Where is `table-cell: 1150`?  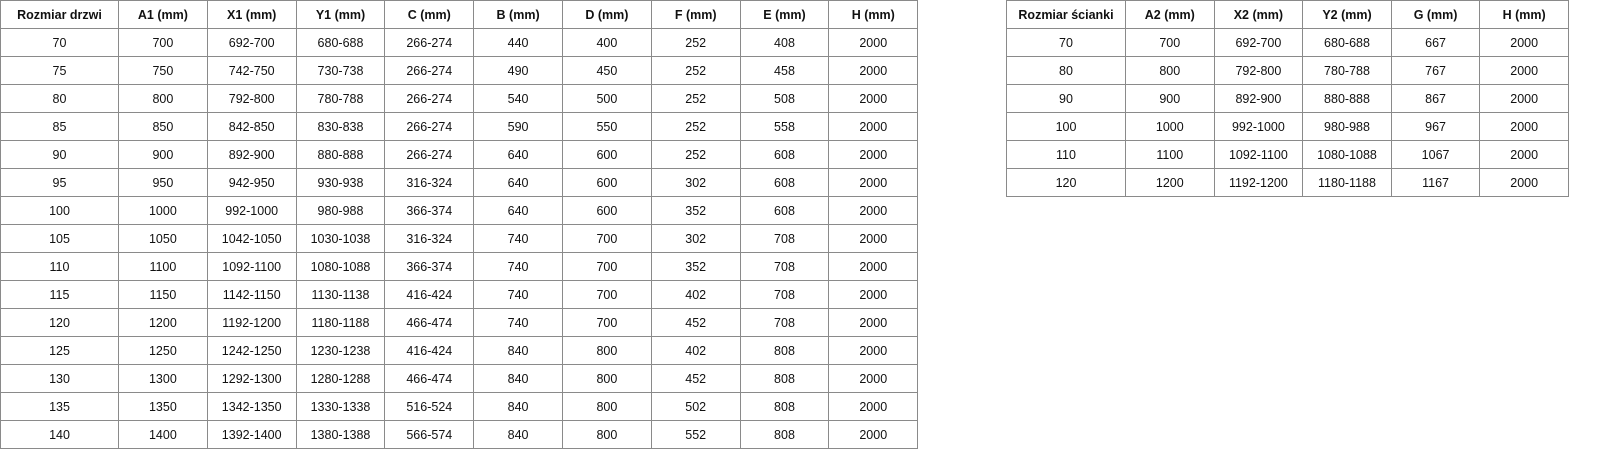
table-cell: 1150 is located at coordinates (163, 294).